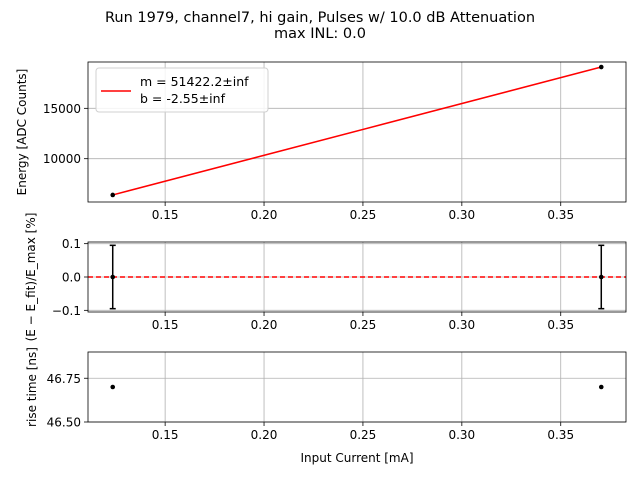 Image resolution: width=640 pixels, height=480 pixels. I want to click on legend-box, so click(182, 90).